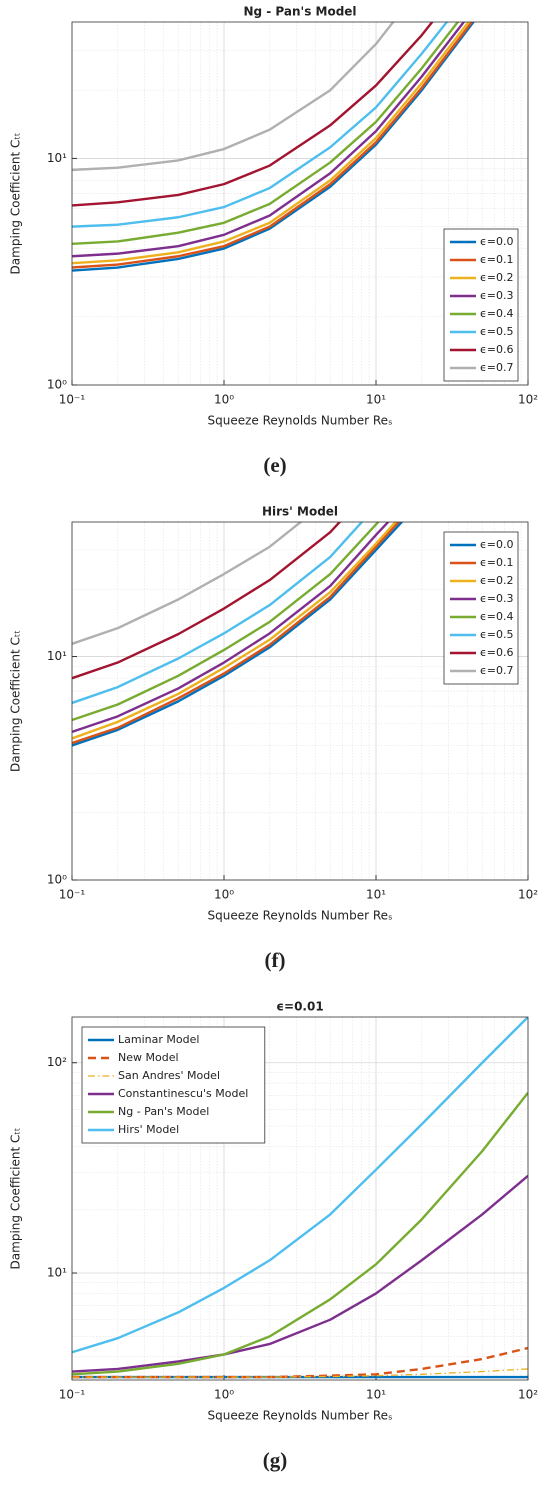 This screenshot has height=1486, width=550. What do you see at coordinates (148, 1129) in the screenshot?
I see `legend-label: Hirs' Model` at bounding box center [148, 1129].